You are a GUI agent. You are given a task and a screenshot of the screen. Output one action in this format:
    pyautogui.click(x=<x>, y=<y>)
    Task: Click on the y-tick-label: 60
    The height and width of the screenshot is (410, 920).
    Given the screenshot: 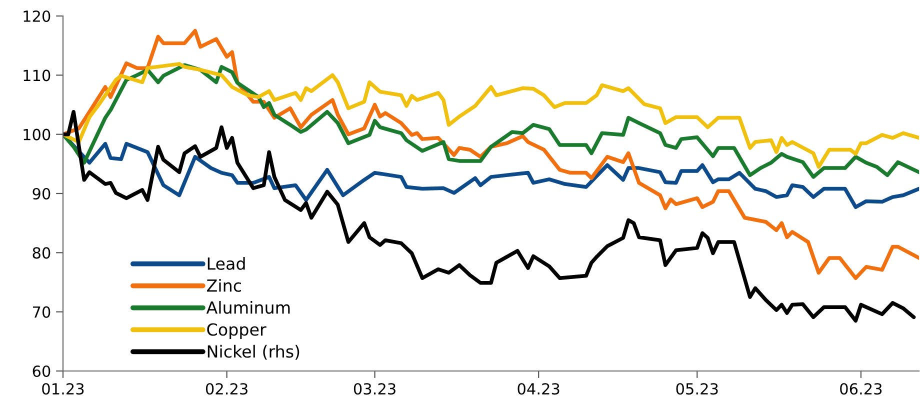 What is the action you would take?
    pyautogui.click(x=41, y=371)
    